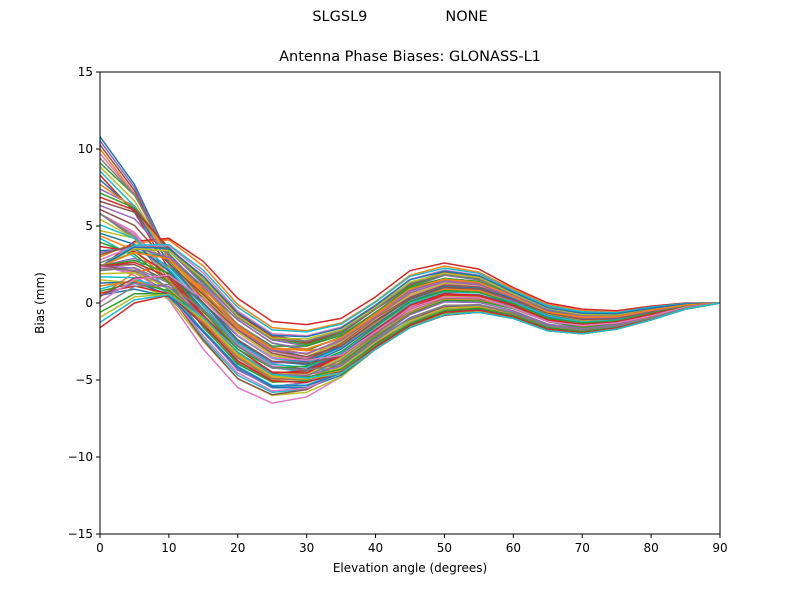 This screenshot has width=800, height=600. Describe the element at coordinates (340, 17) in the screenshot. I see `suptitle-left: SLGSL9` at that location.